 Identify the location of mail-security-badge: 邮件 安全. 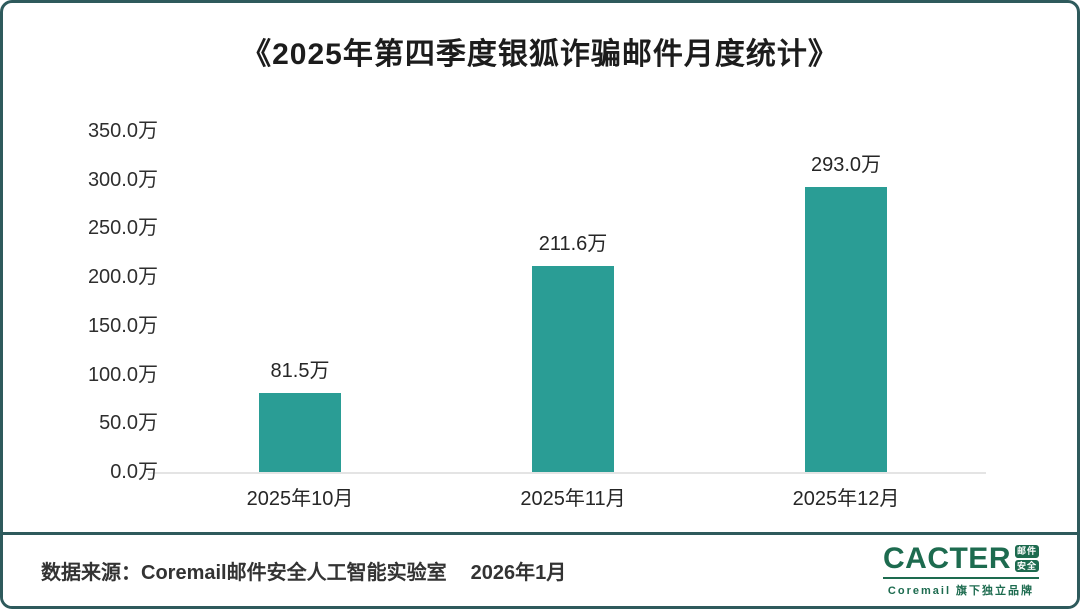
(1026, 558).